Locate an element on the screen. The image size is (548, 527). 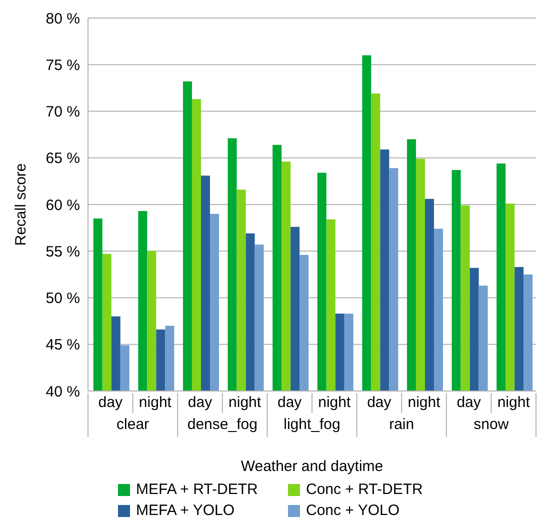
text: clear is located at coordinates (133, 424).